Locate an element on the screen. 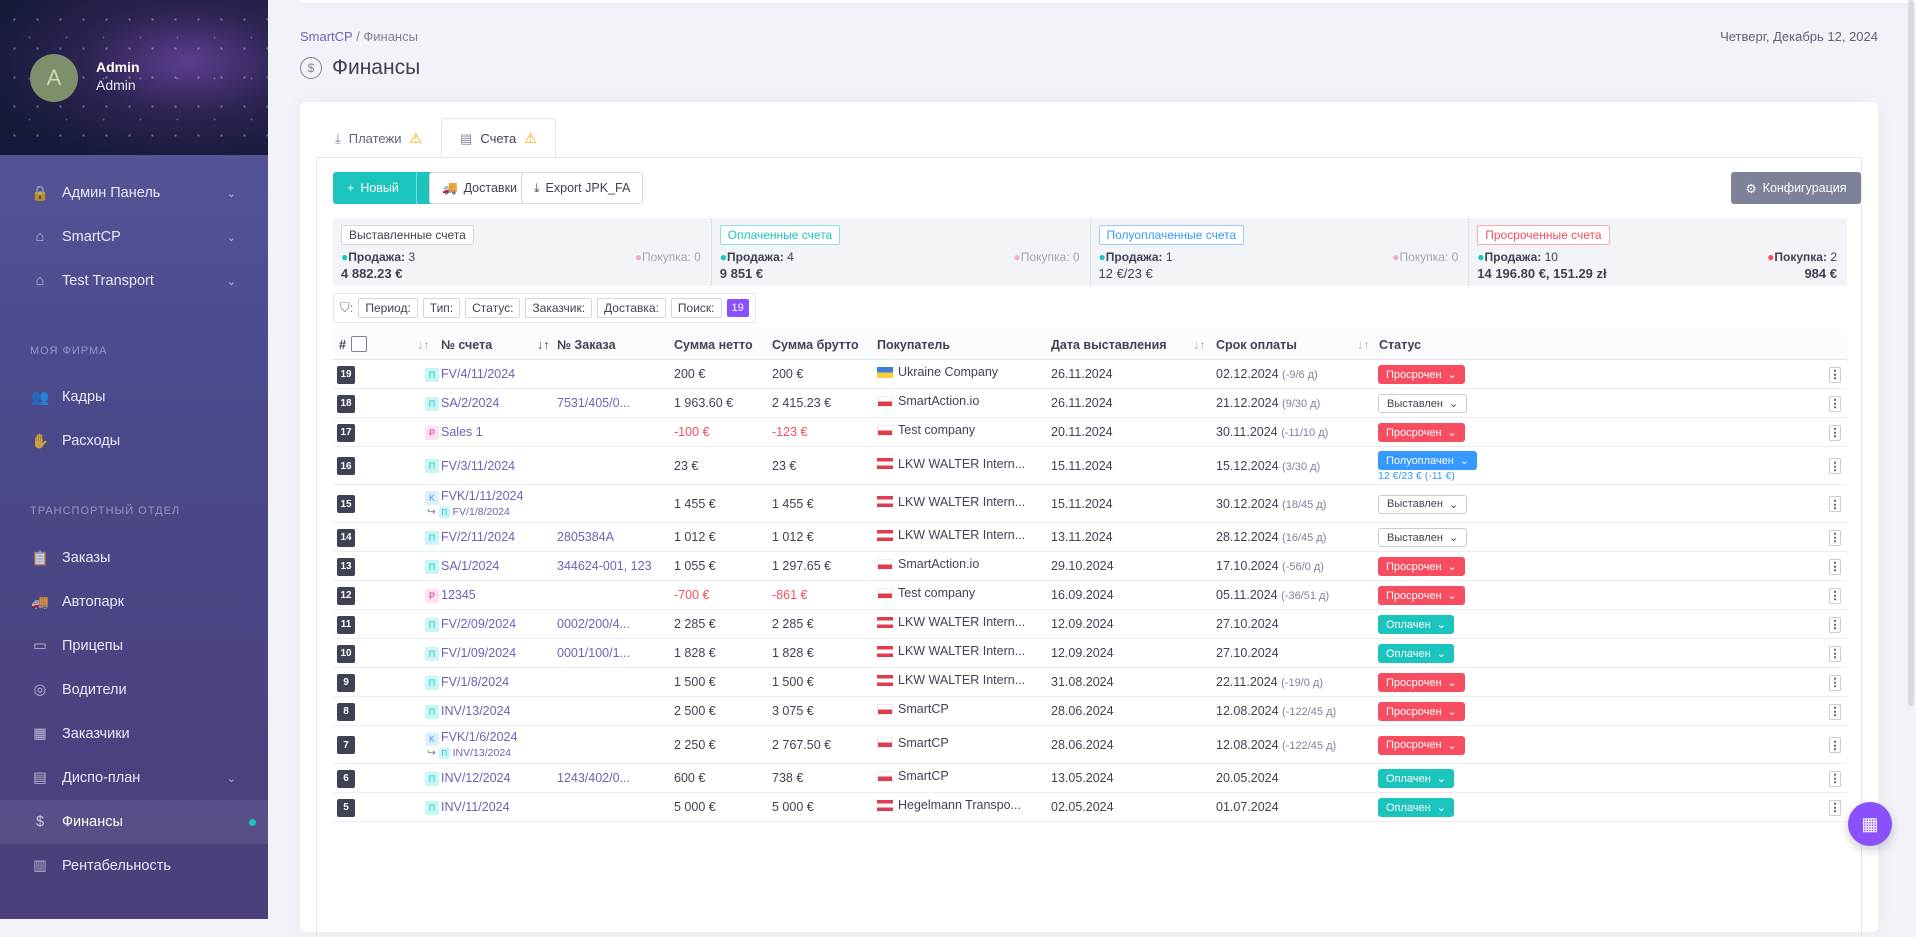 This screenshot has width=1916, height=937. invoice-link: FV/1/8/2024 is located at coordinates (475, 682).